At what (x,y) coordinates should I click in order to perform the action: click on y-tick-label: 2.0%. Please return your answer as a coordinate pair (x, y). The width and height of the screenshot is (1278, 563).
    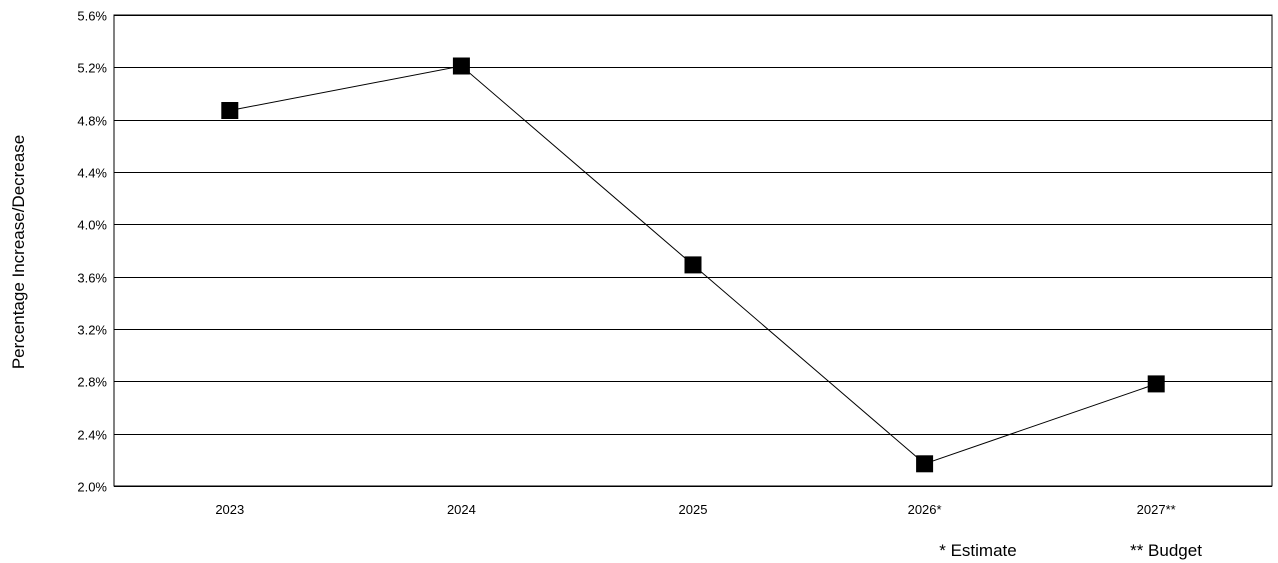
    Looking at the image, I should click on (92, 487).